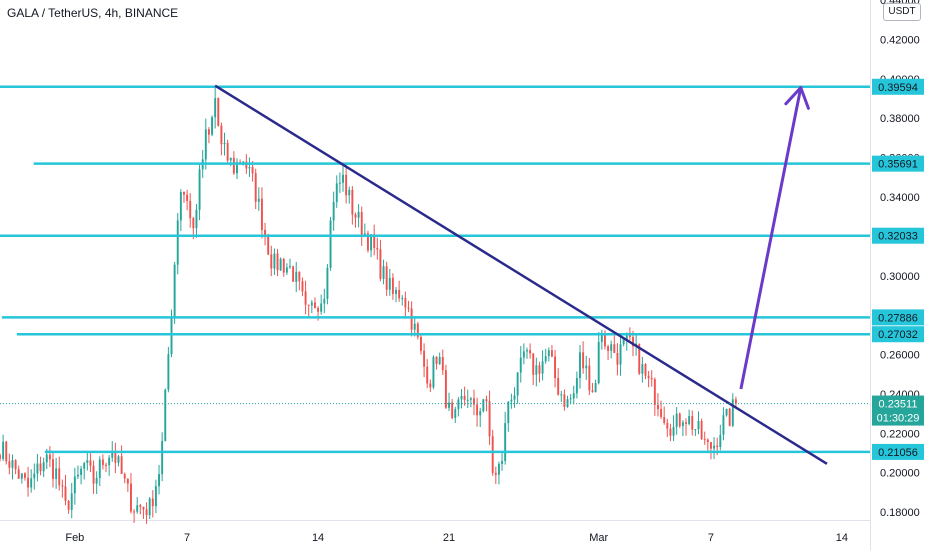 Image resolution: width=932 pixels, height=550 pixels. Describe the element at coordinates (898, 88) in the screenshot. I see `level-label: 0.39594` at that location.